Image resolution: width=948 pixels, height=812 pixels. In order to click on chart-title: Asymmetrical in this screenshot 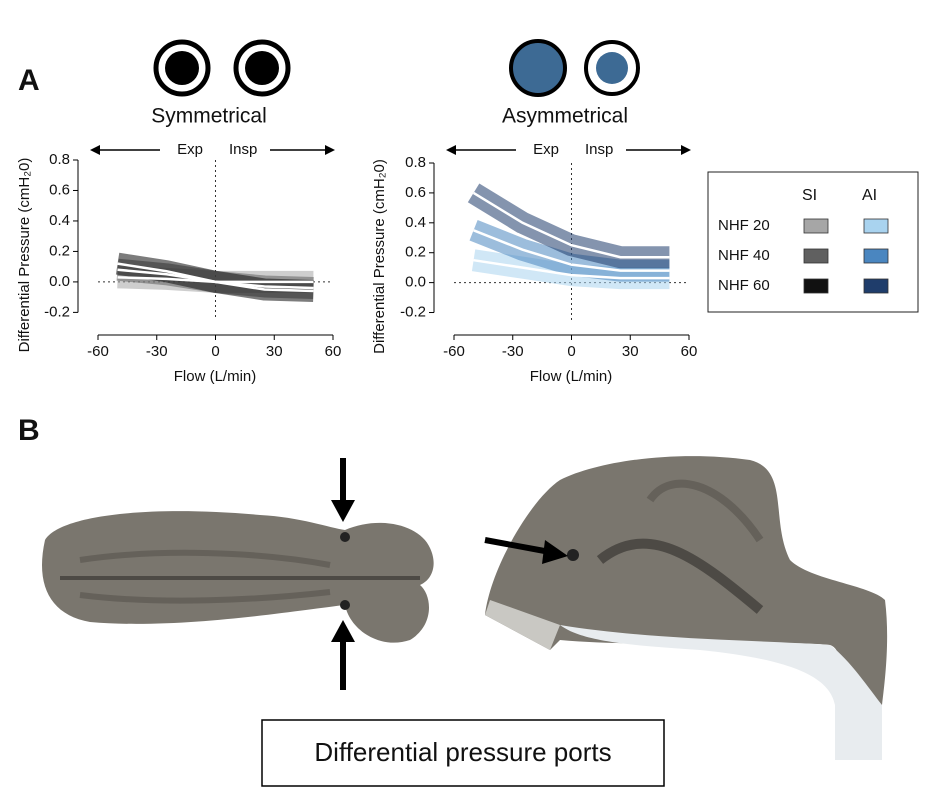, I will do `click(565, 116)`.